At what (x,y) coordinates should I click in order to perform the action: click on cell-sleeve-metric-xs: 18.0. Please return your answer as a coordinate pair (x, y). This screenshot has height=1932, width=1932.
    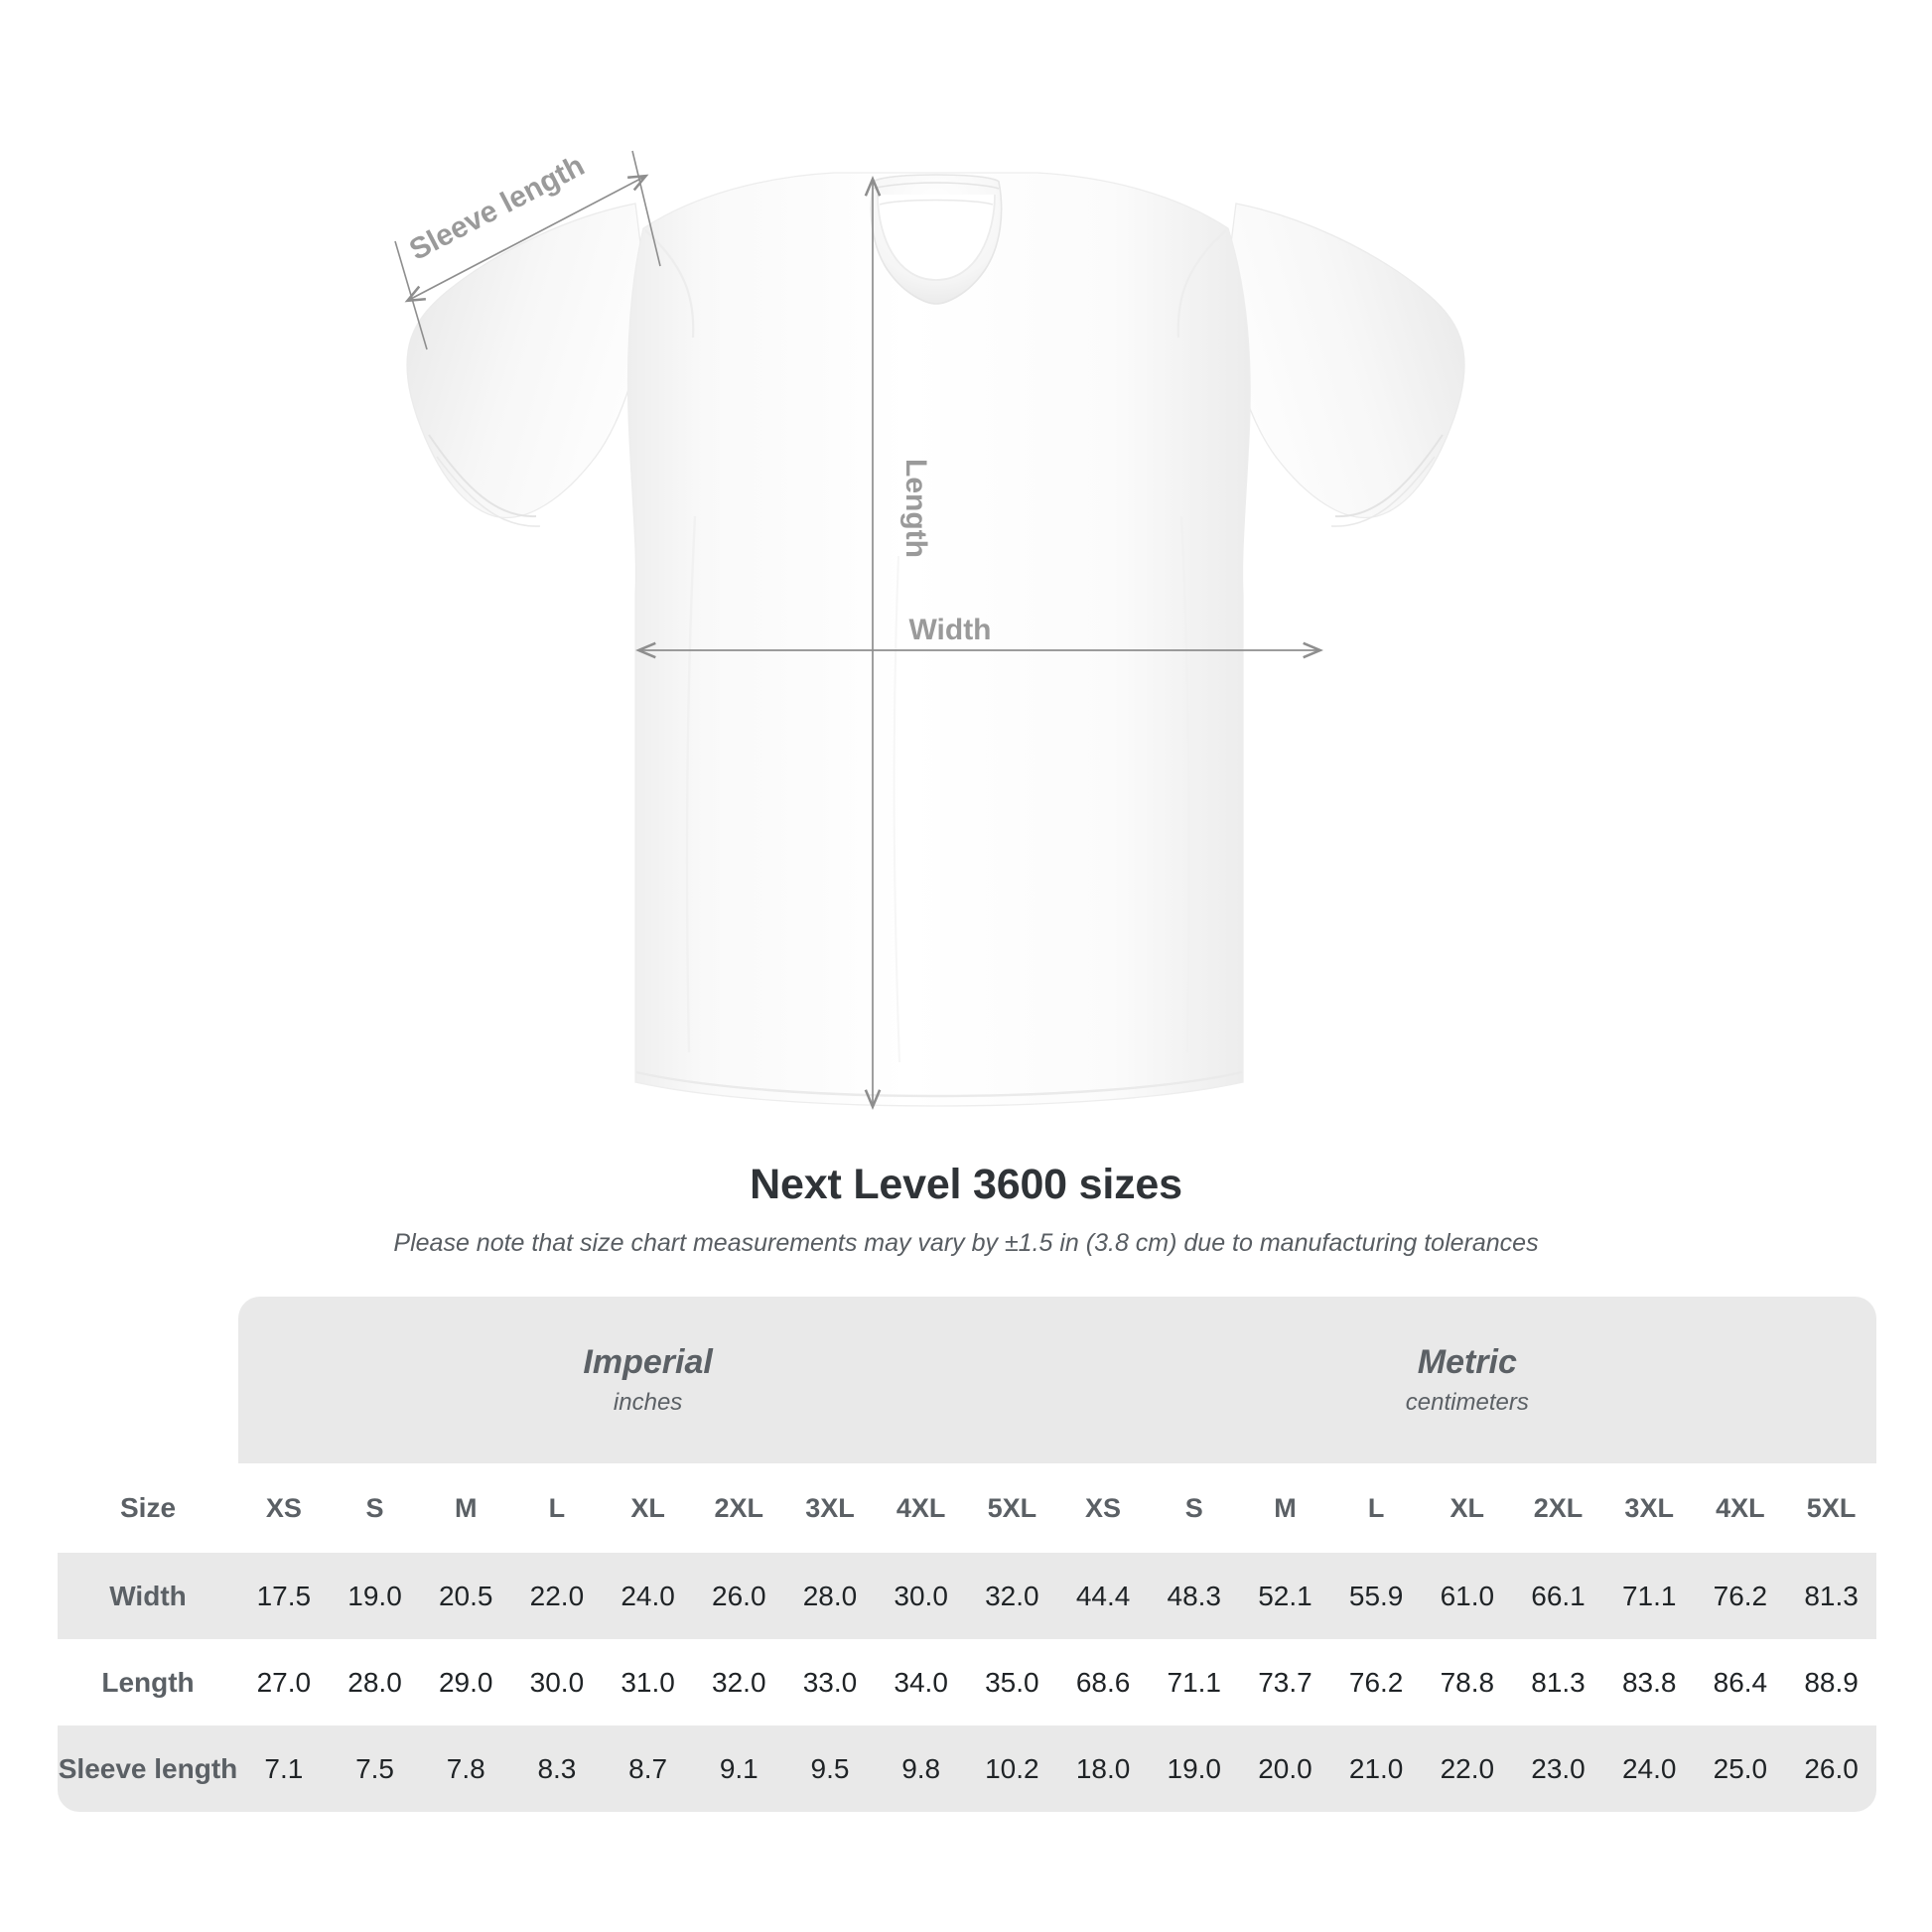
    Looking at the image, I should click on (1103, 1769).